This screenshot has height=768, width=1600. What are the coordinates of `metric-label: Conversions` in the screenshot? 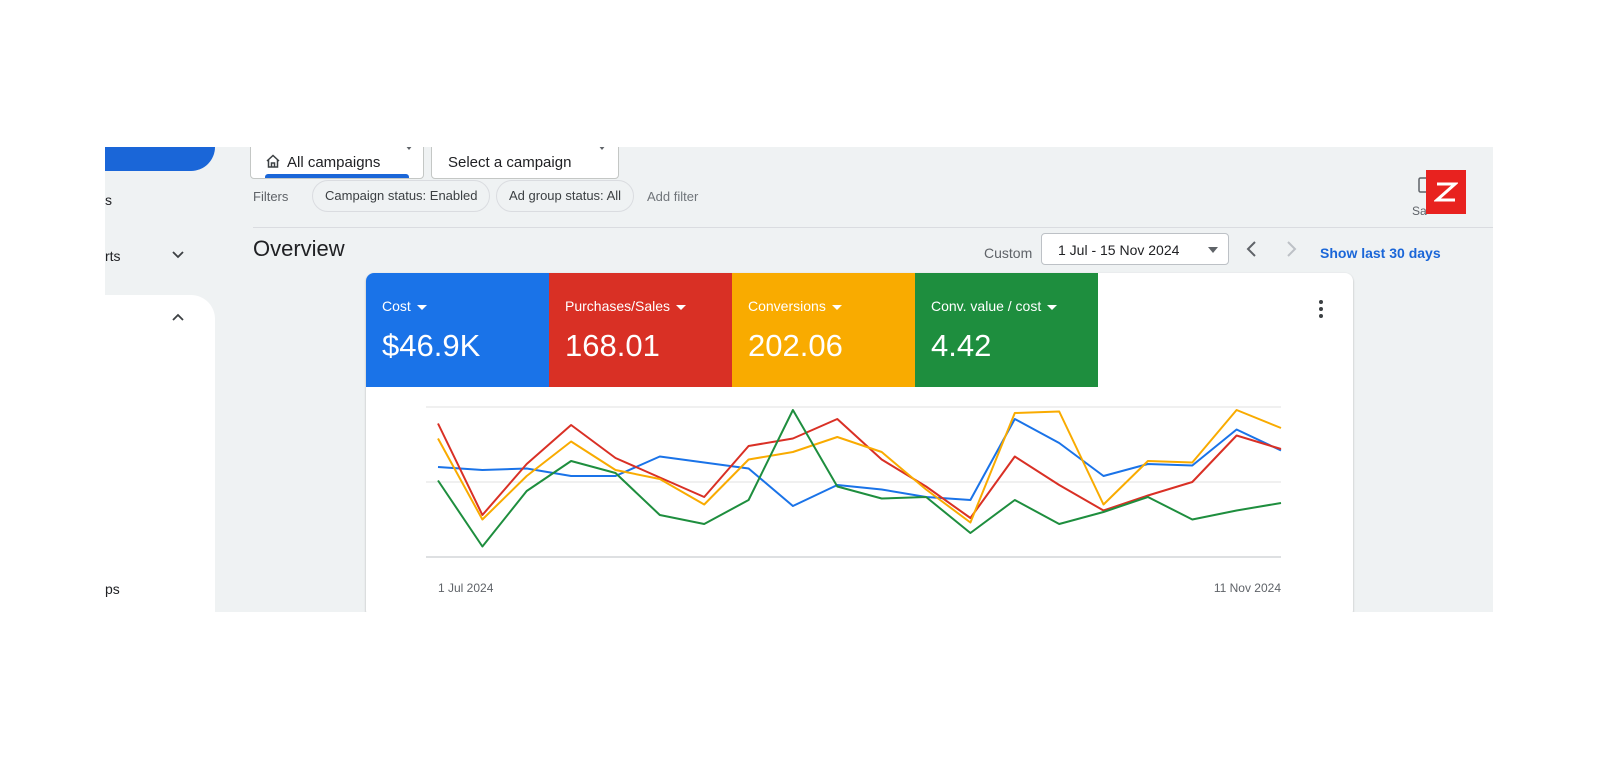 It's located at (787, 306).